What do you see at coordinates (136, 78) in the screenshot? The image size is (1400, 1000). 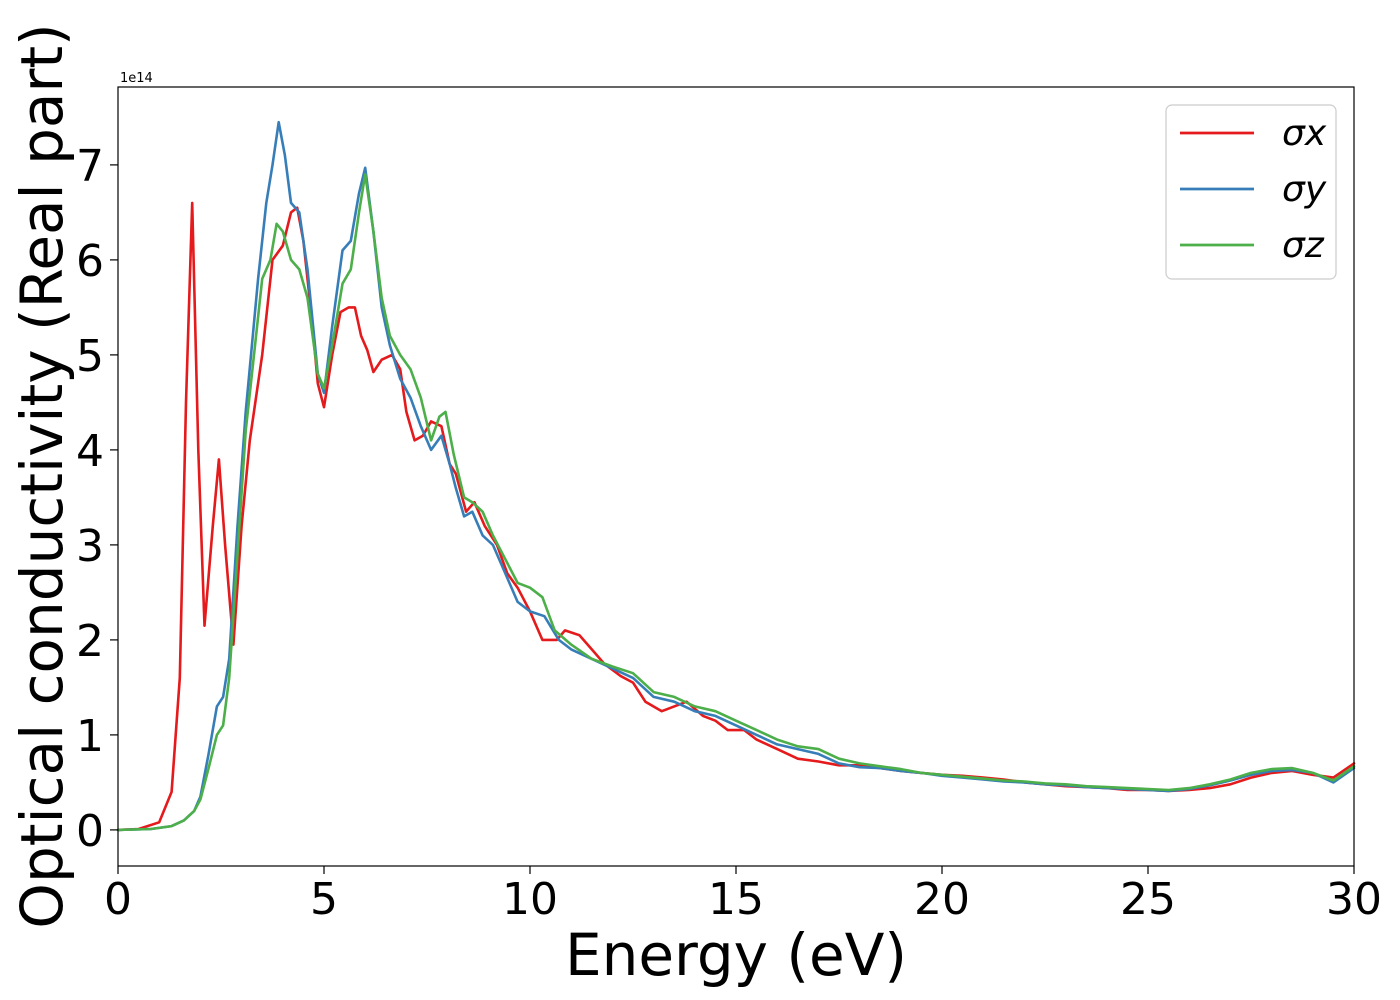 I see `y-offset-label: 1e14` at bounding box center [136, 78].